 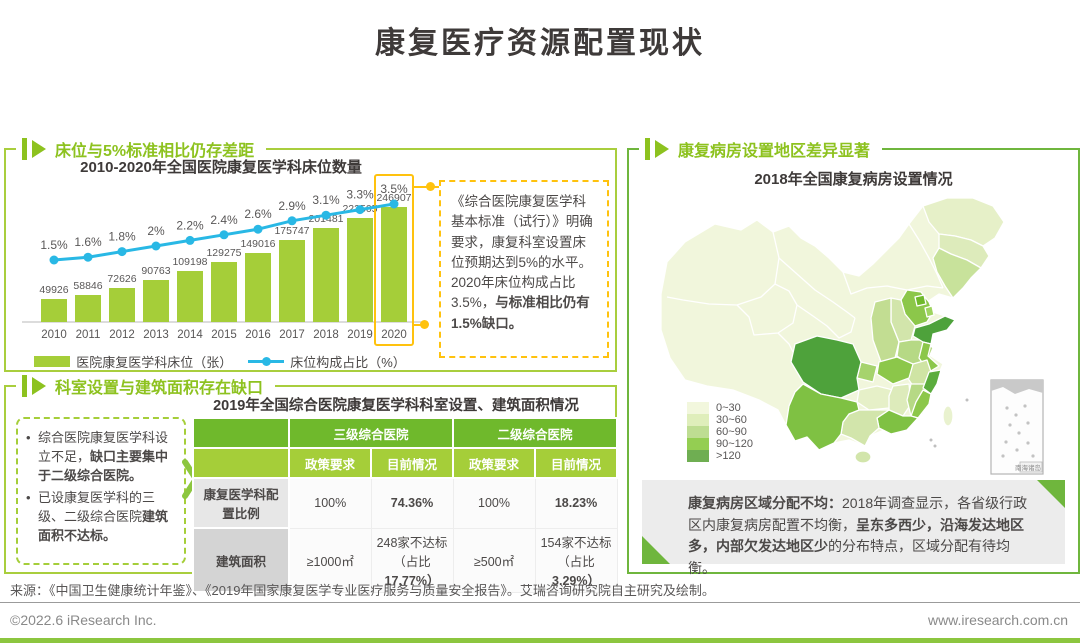 I want to click on x-tick-label: 2019, so click(x=360, y=335).